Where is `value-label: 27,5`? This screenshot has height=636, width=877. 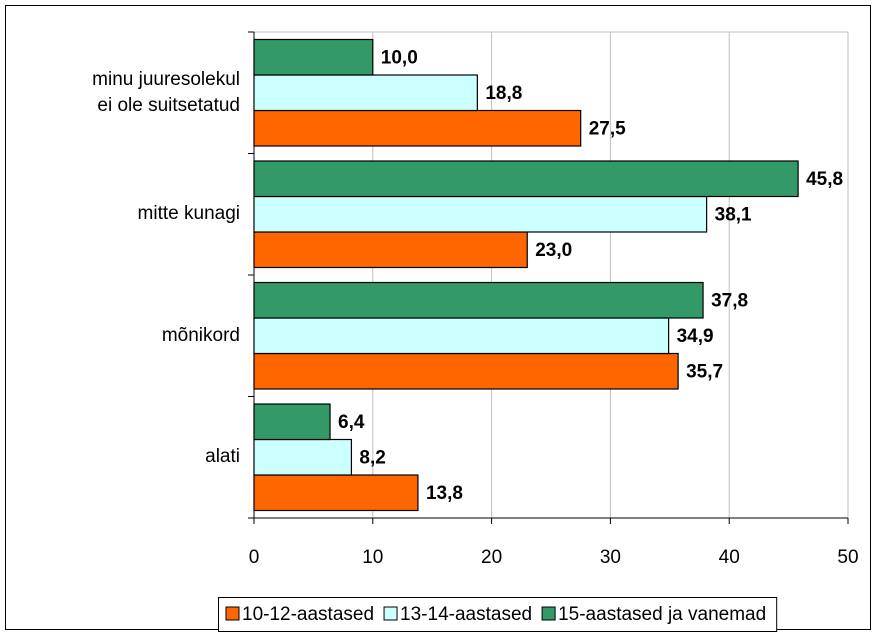
value-label: 27,5 is located at coordinates (607, 128).